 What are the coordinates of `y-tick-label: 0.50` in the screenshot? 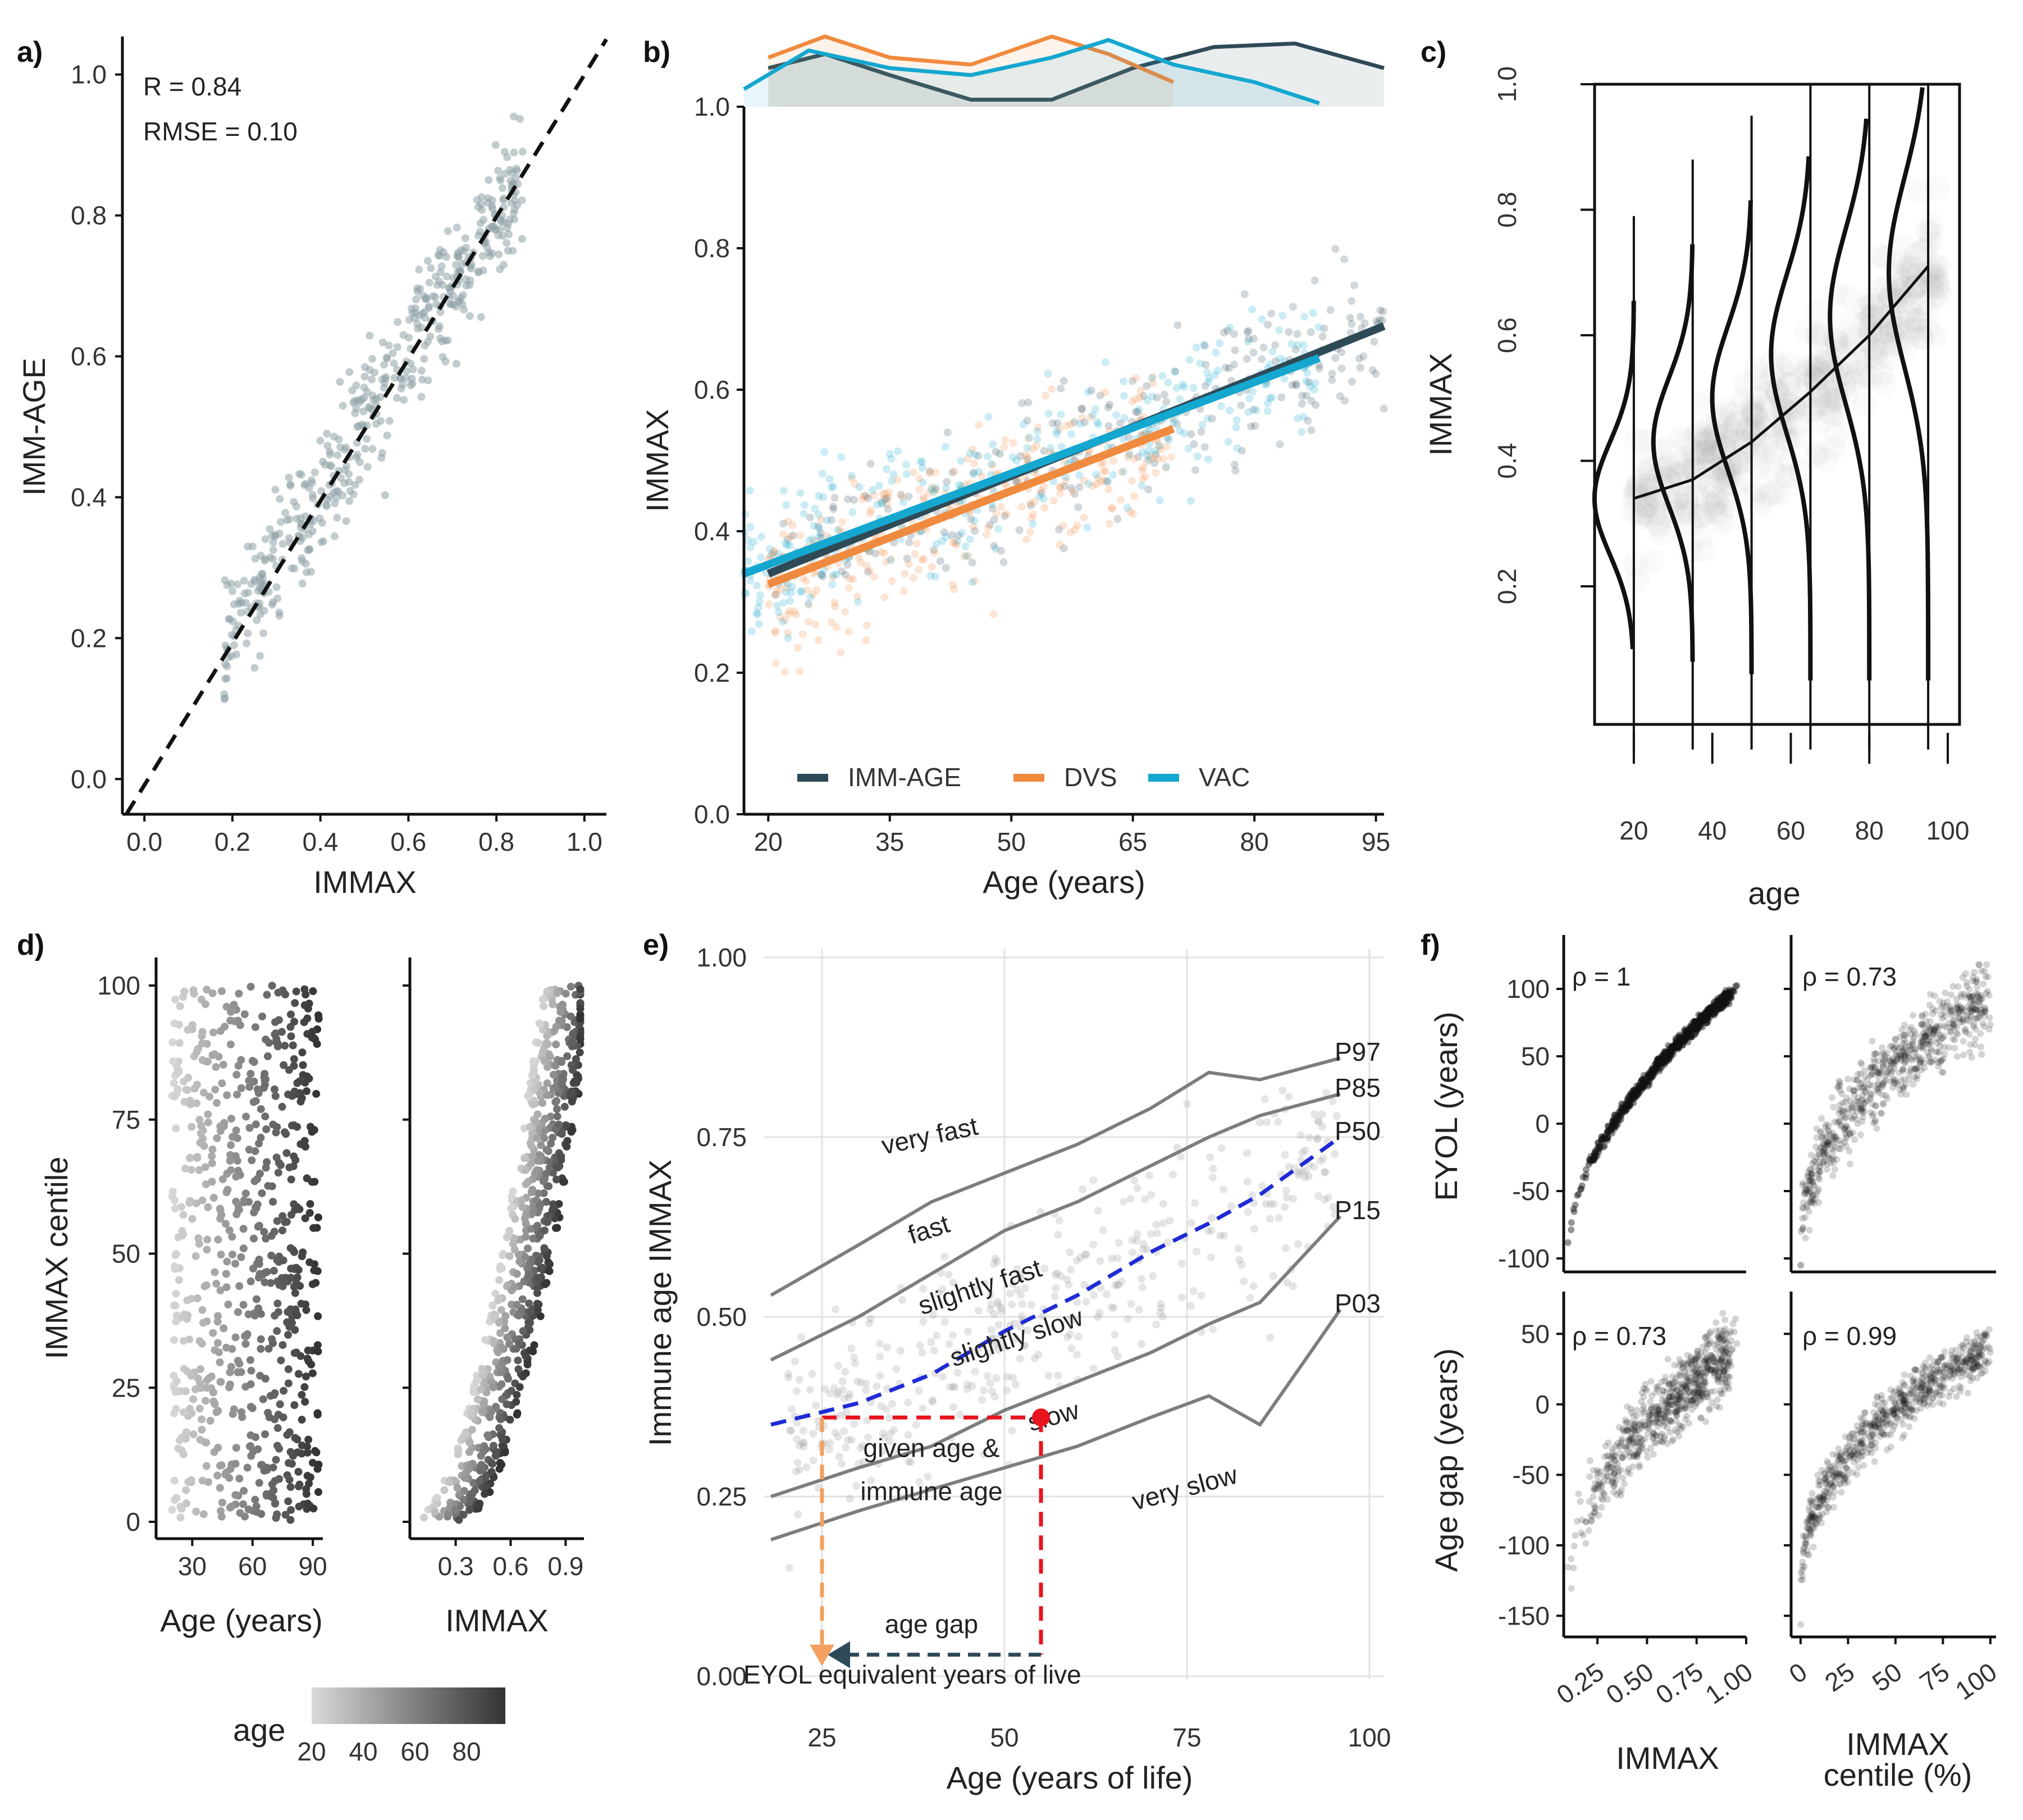 It's located at (721, 1316).